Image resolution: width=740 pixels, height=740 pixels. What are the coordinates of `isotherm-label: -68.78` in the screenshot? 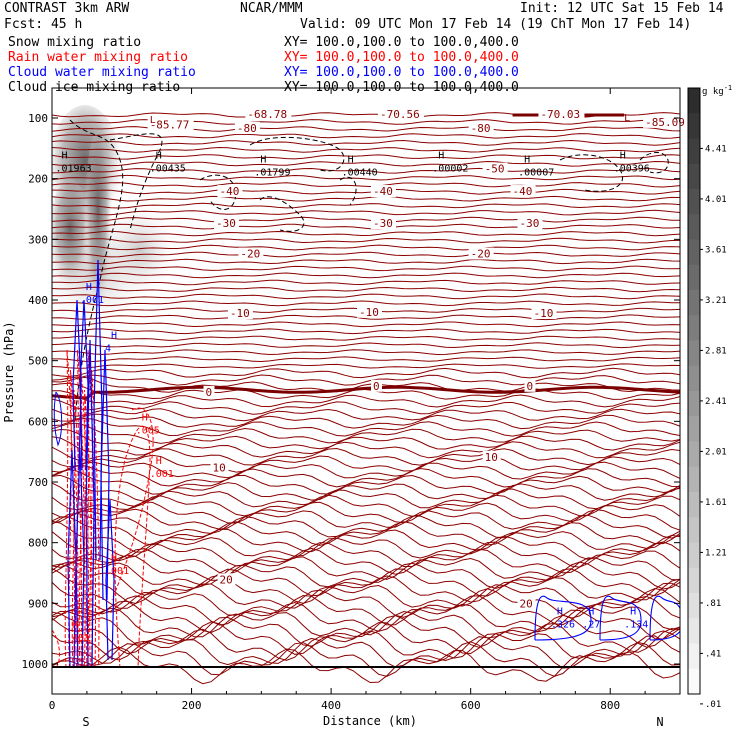 It's located at (267, 114).